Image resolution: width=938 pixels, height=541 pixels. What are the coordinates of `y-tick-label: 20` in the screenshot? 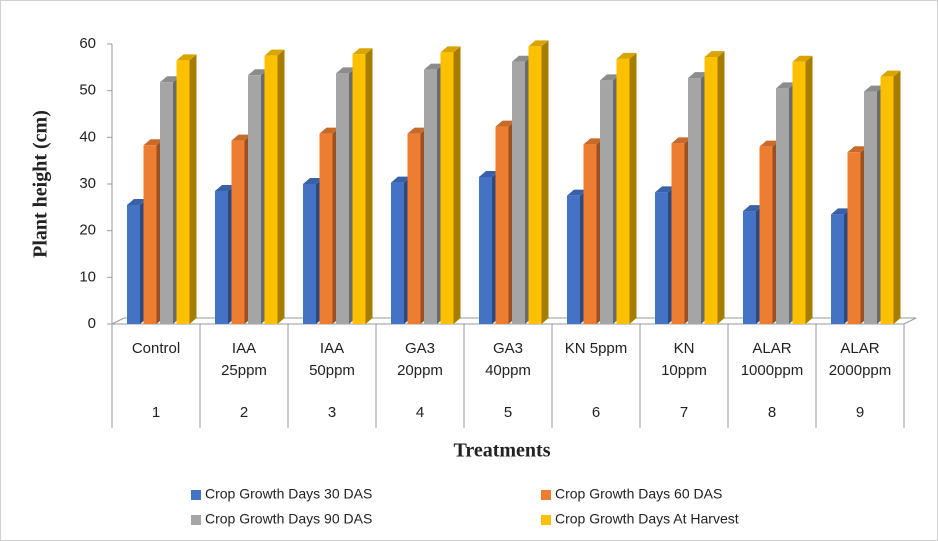 It's located at (87, 230).